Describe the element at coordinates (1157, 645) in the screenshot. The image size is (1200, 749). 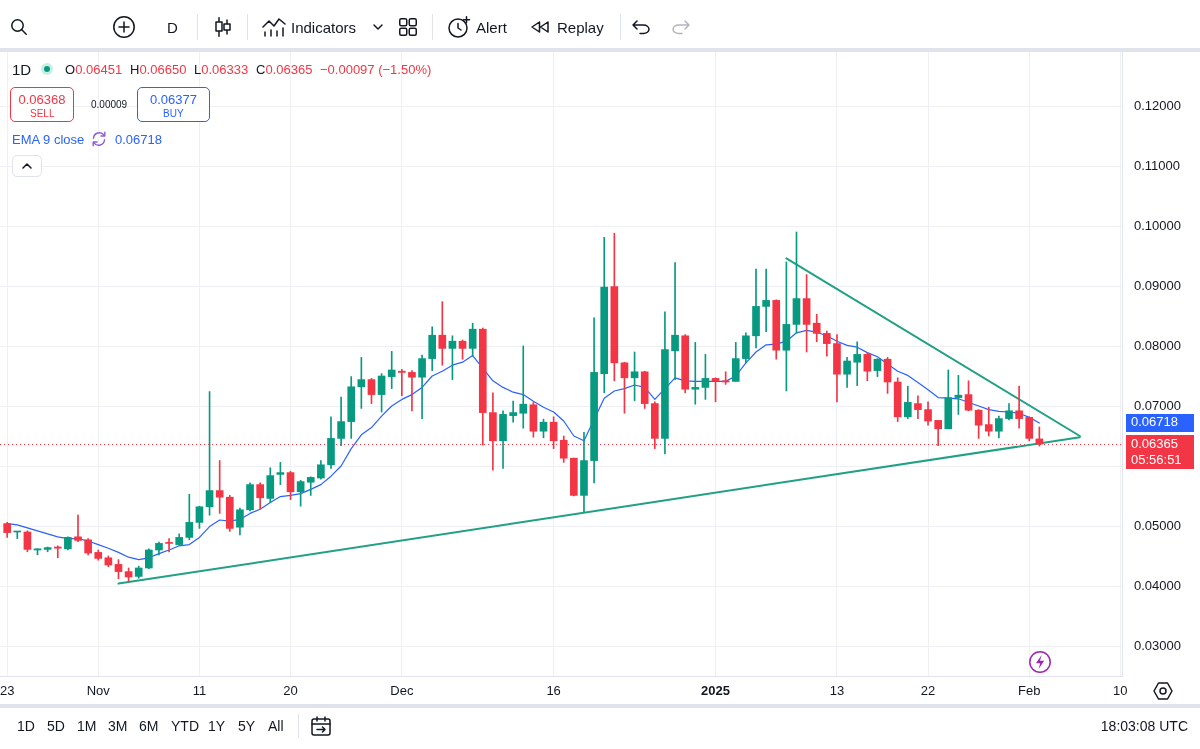
I see `y-tick-label: 0.03000` at that location.